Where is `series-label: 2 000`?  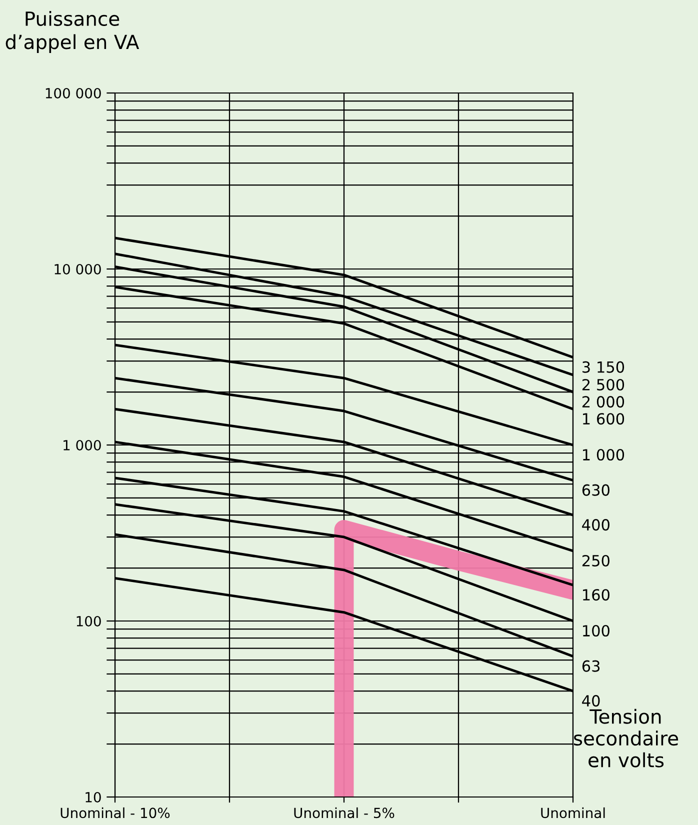 series-label: 2 000 is located at coordinates (603, 402).